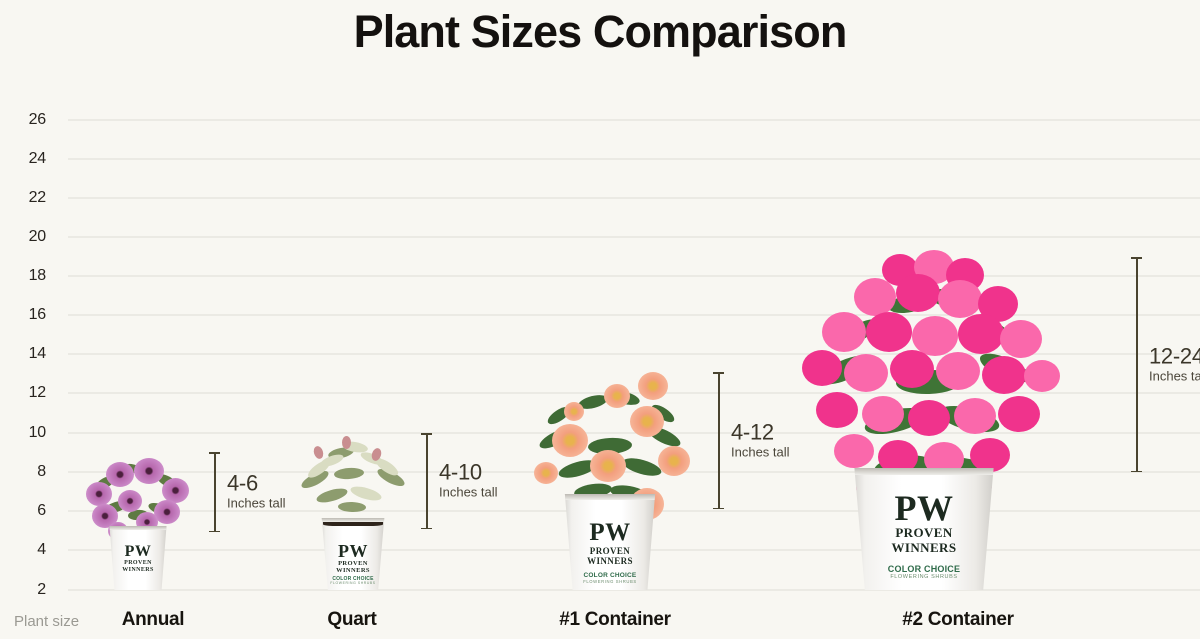  What do you see at coordinates (460, 472) in the screenshot?
I see `measure-range: 4-10` at bounding box center [460, 472].